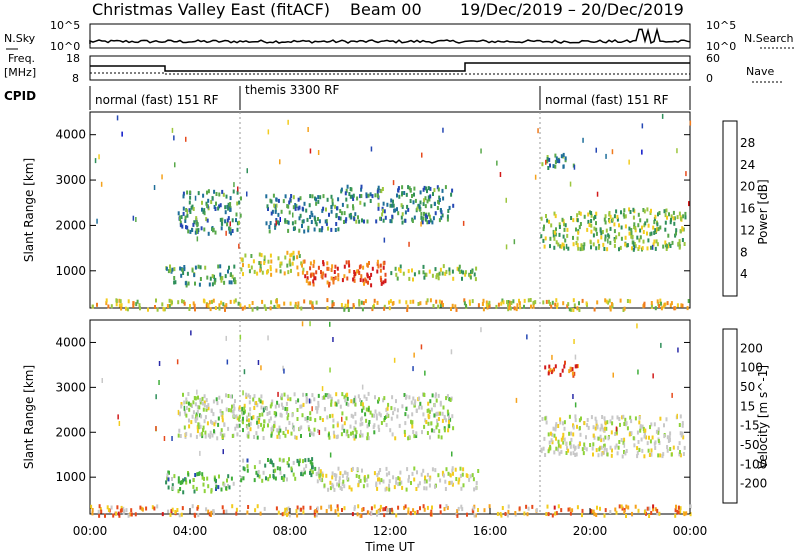 Image resolution: width=800 pixels, height=554 pixels. I want to click on y-tick-label: 2000, so click(70, 225).